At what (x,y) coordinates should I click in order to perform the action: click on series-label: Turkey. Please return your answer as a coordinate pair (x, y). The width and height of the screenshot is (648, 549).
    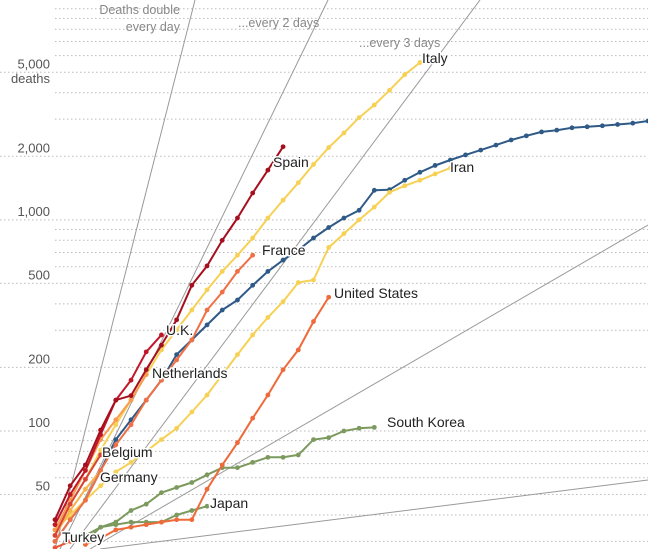
    Looking at the image, I should click on (83, 537).